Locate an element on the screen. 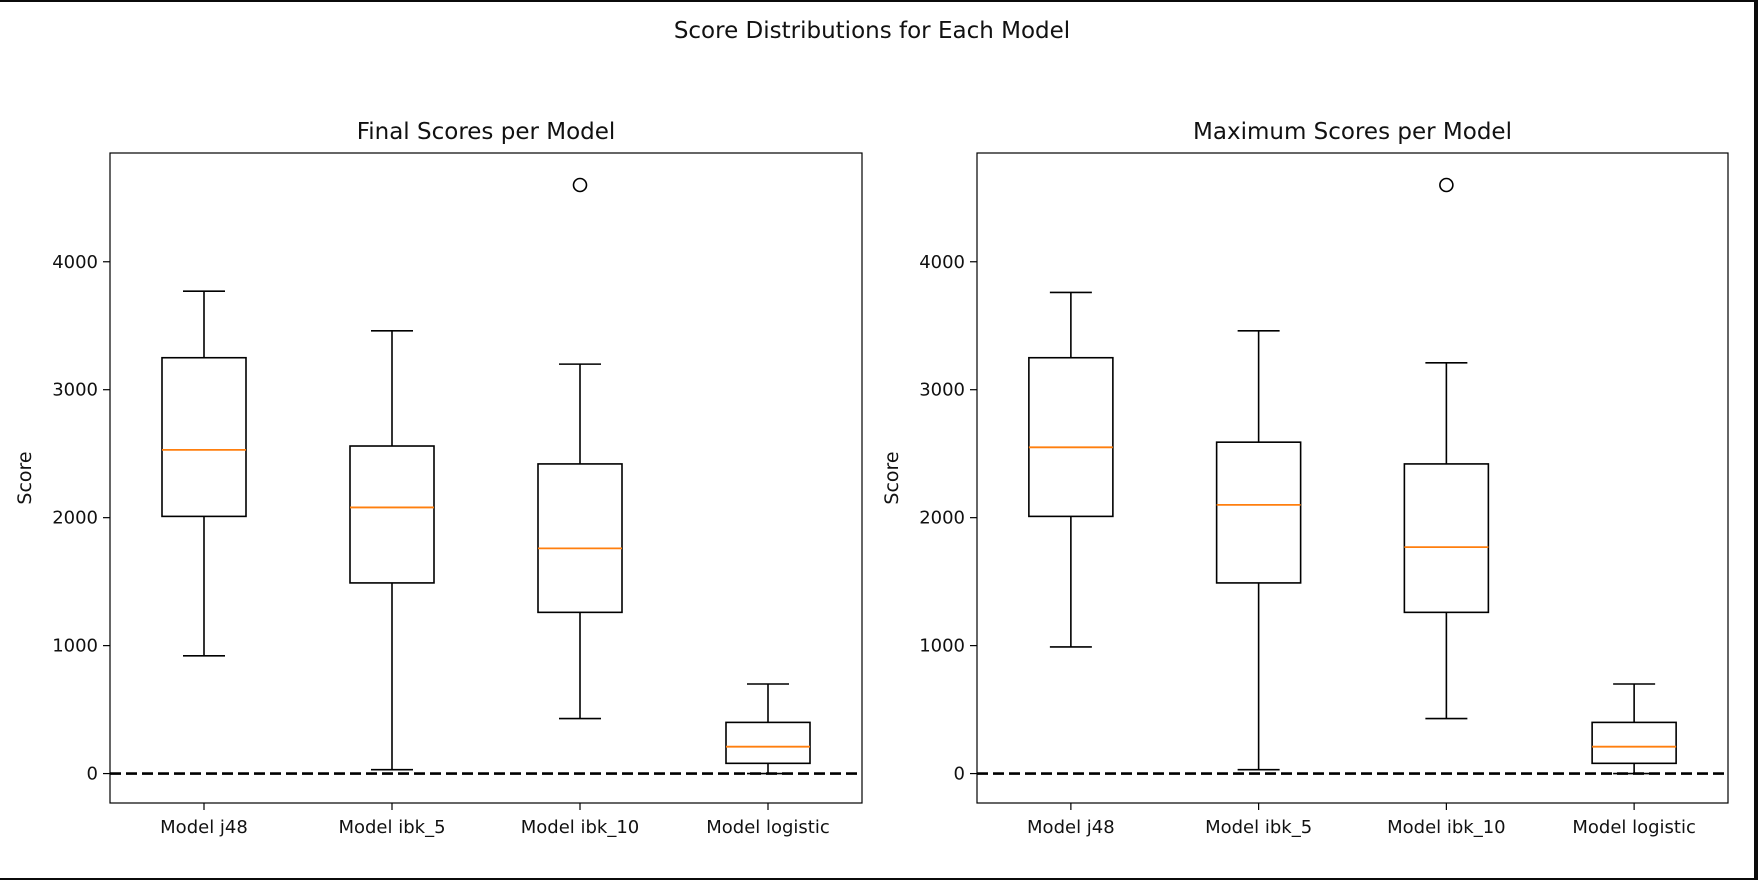 This screenshot has height=880, width=1758. figure-suptitle: Score Distributions for Each Model is located at coordinates (872, 31).